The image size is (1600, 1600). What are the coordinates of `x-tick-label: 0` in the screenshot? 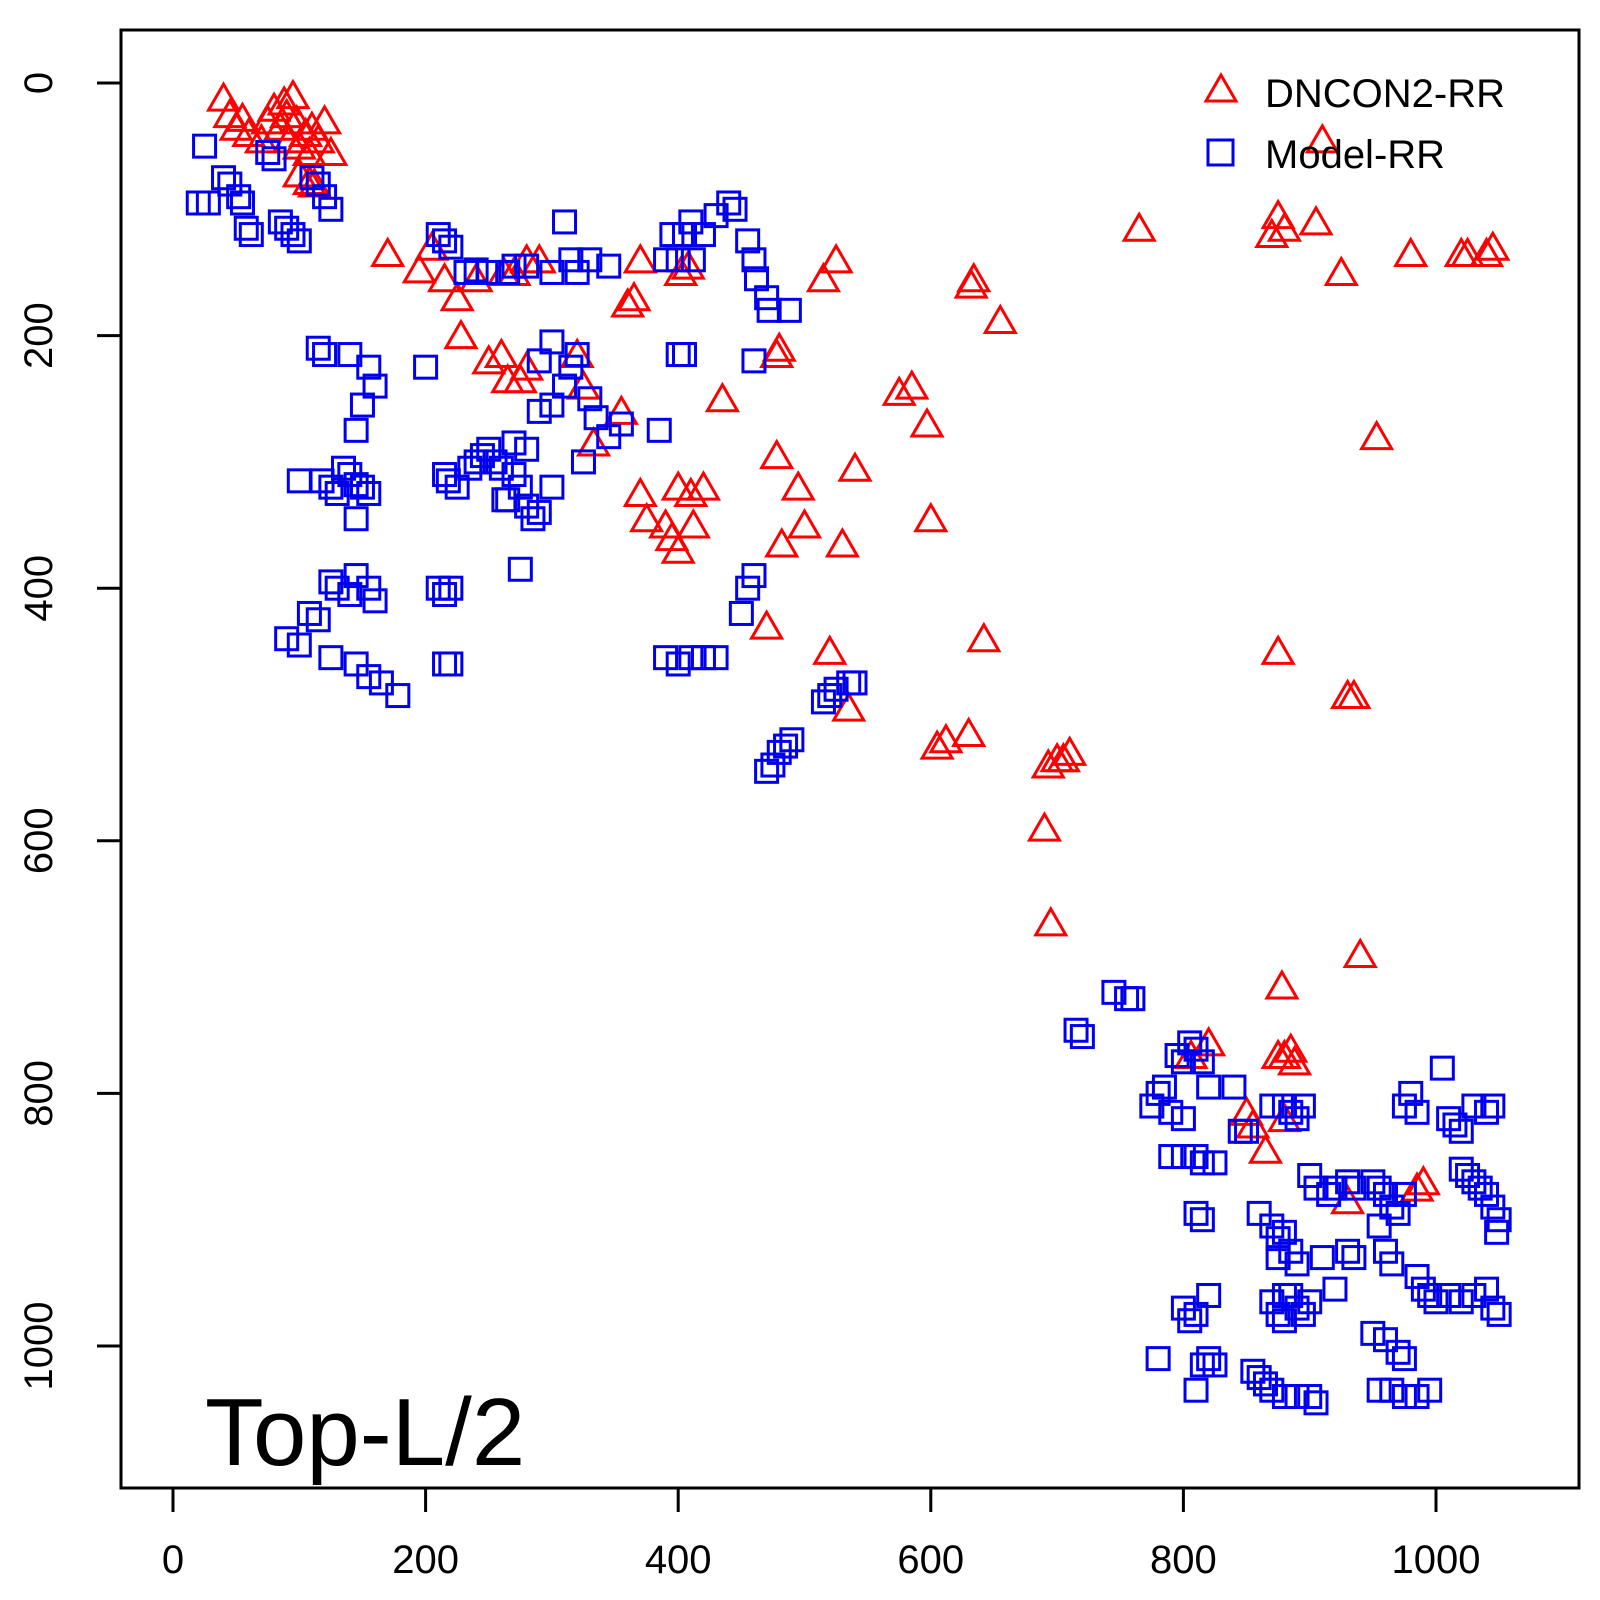 It's located at (173, 1560).